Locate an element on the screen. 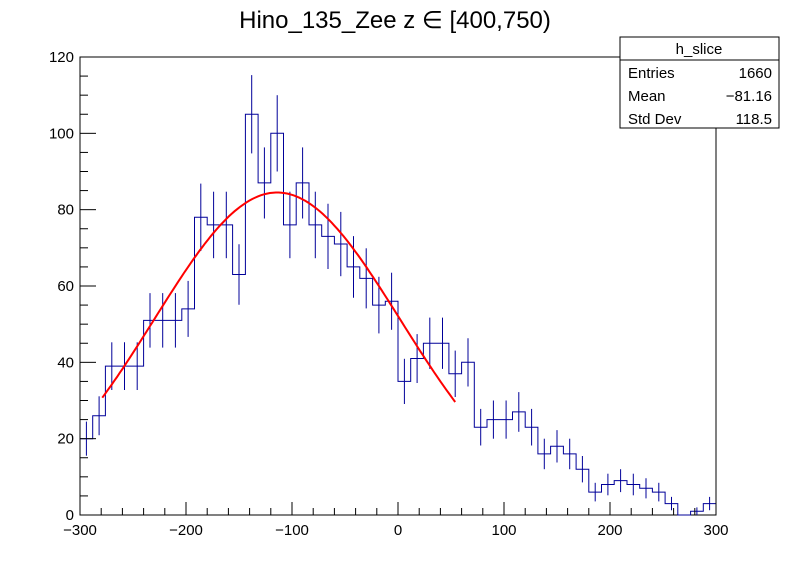  x-tick-label: −200 is located at coordinates (186, 530).